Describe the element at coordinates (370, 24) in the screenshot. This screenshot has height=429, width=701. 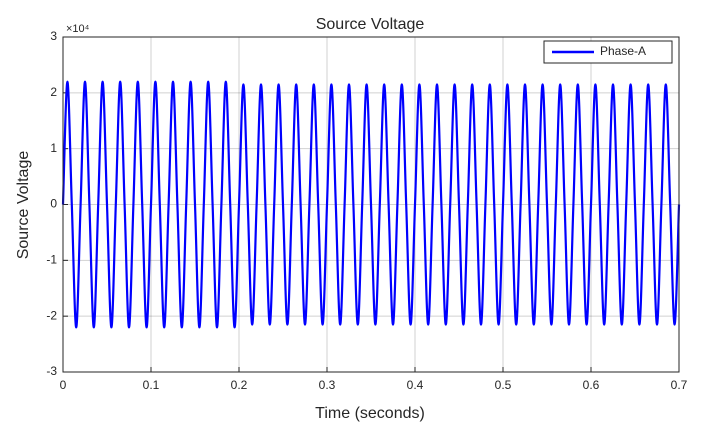
I see `chart-title: Source Voltage` at that location.